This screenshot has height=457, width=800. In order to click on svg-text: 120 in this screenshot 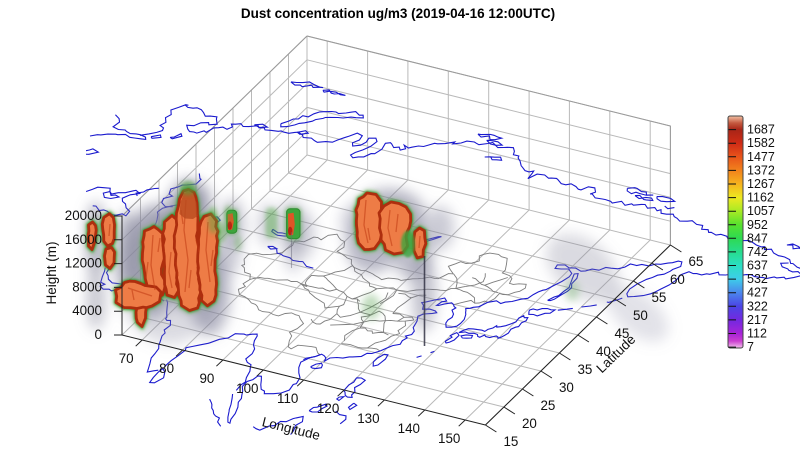, I will do `click(328, 408)`.